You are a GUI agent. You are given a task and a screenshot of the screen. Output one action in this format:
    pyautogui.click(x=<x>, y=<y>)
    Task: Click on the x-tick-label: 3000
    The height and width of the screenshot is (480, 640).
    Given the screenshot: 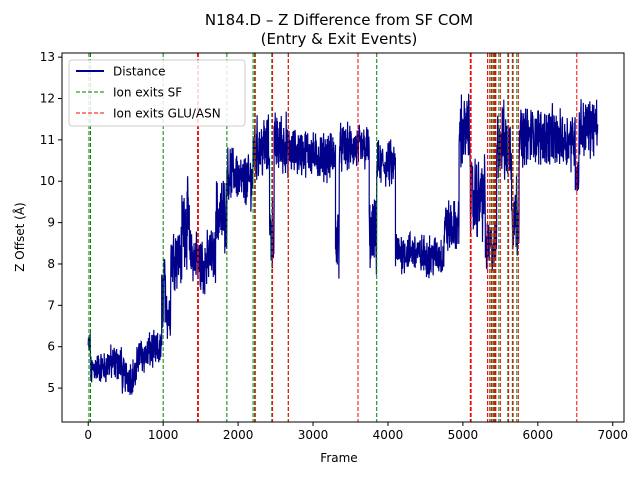 What is the action you would take?
    pyautogui.click(x=313, y=435)
    